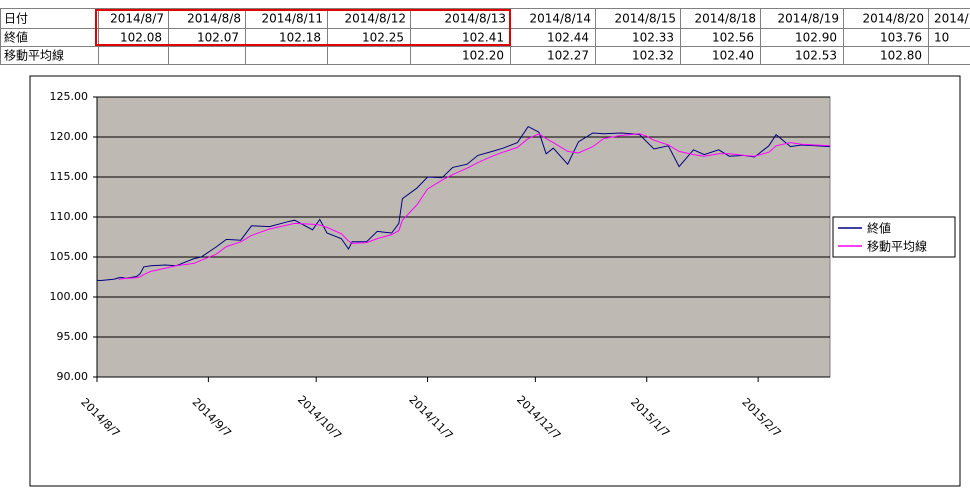 This screenshot has width=970, height=492. I want to click on row-label: 終値, so click(16, 37).